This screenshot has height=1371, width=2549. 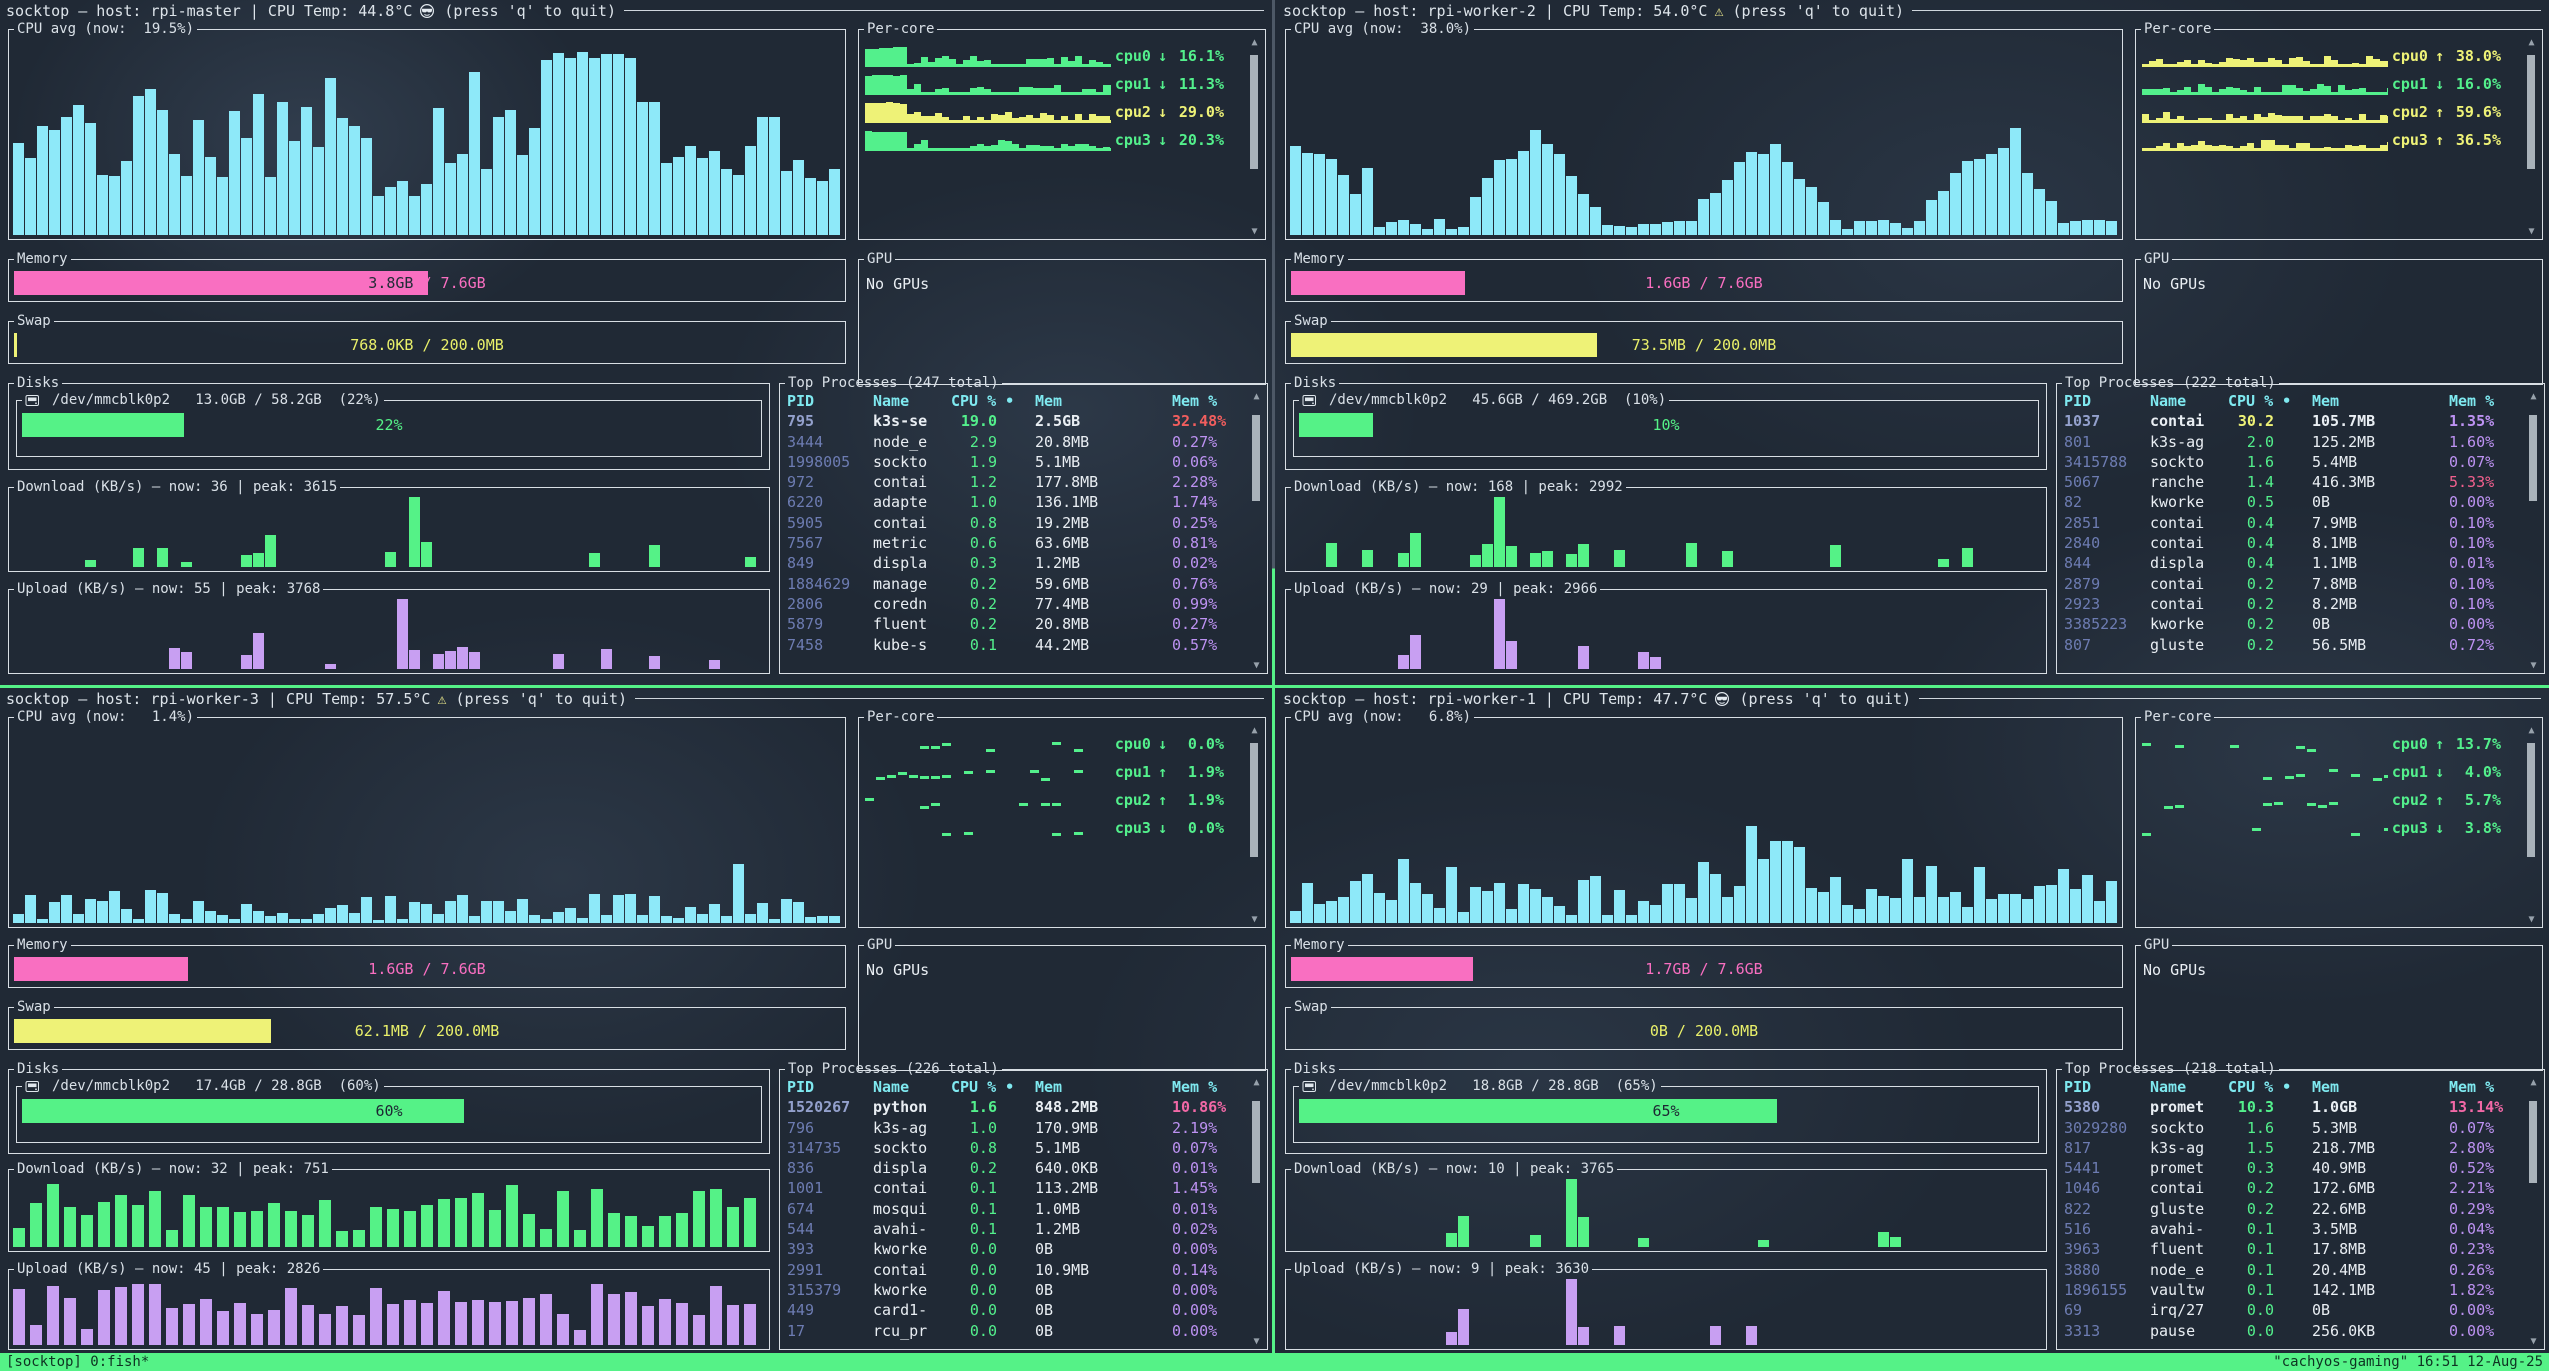 What do you see at coordinates (2289, 624) in the screenshot?
I see `process-row: 3385223 kworke 0.2 0B 0.00%` at bounding box center [2289, 624].